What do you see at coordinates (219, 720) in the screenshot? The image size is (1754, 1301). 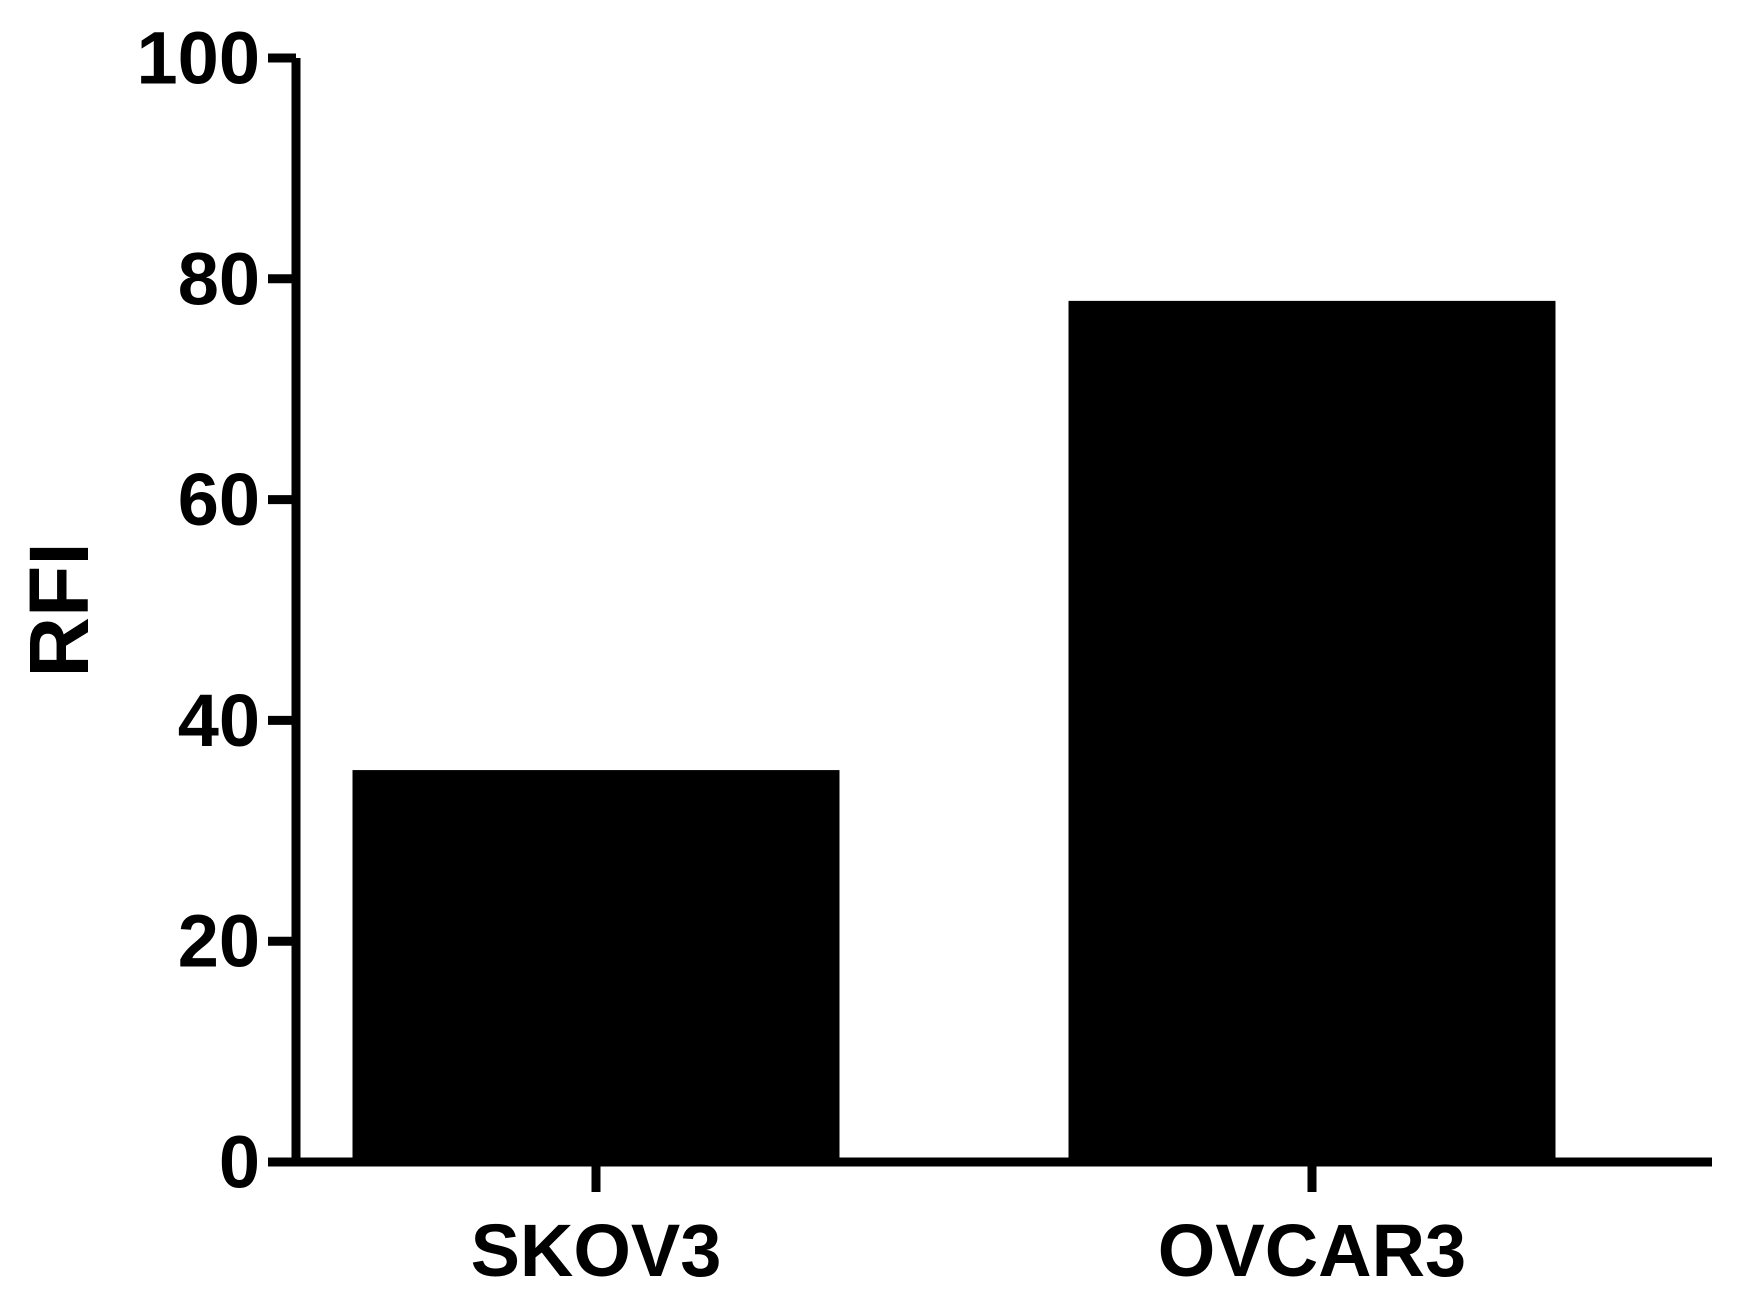 I see `y-tick-label: 40` at bounding box center [219, 720].